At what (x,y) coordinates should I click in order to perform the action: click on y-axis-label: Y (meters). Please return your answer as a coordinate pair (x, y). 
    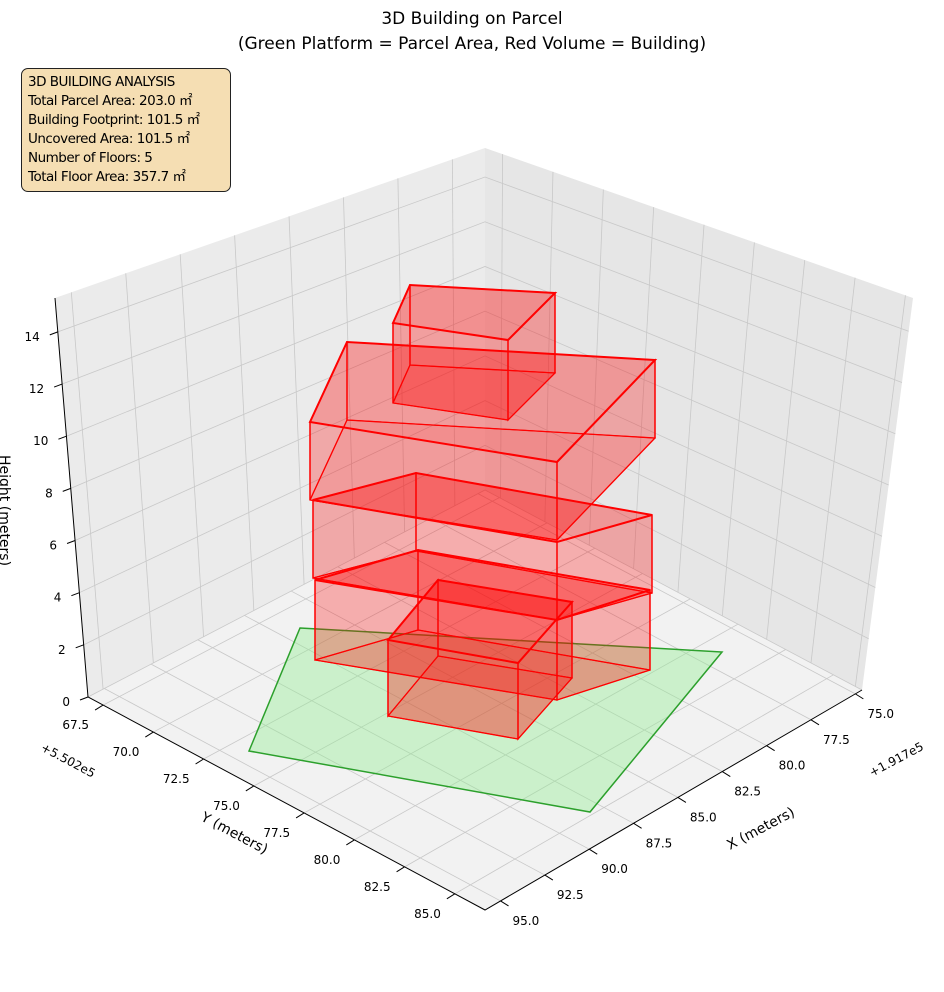
    Looking at the image, I should click on (233, 833).